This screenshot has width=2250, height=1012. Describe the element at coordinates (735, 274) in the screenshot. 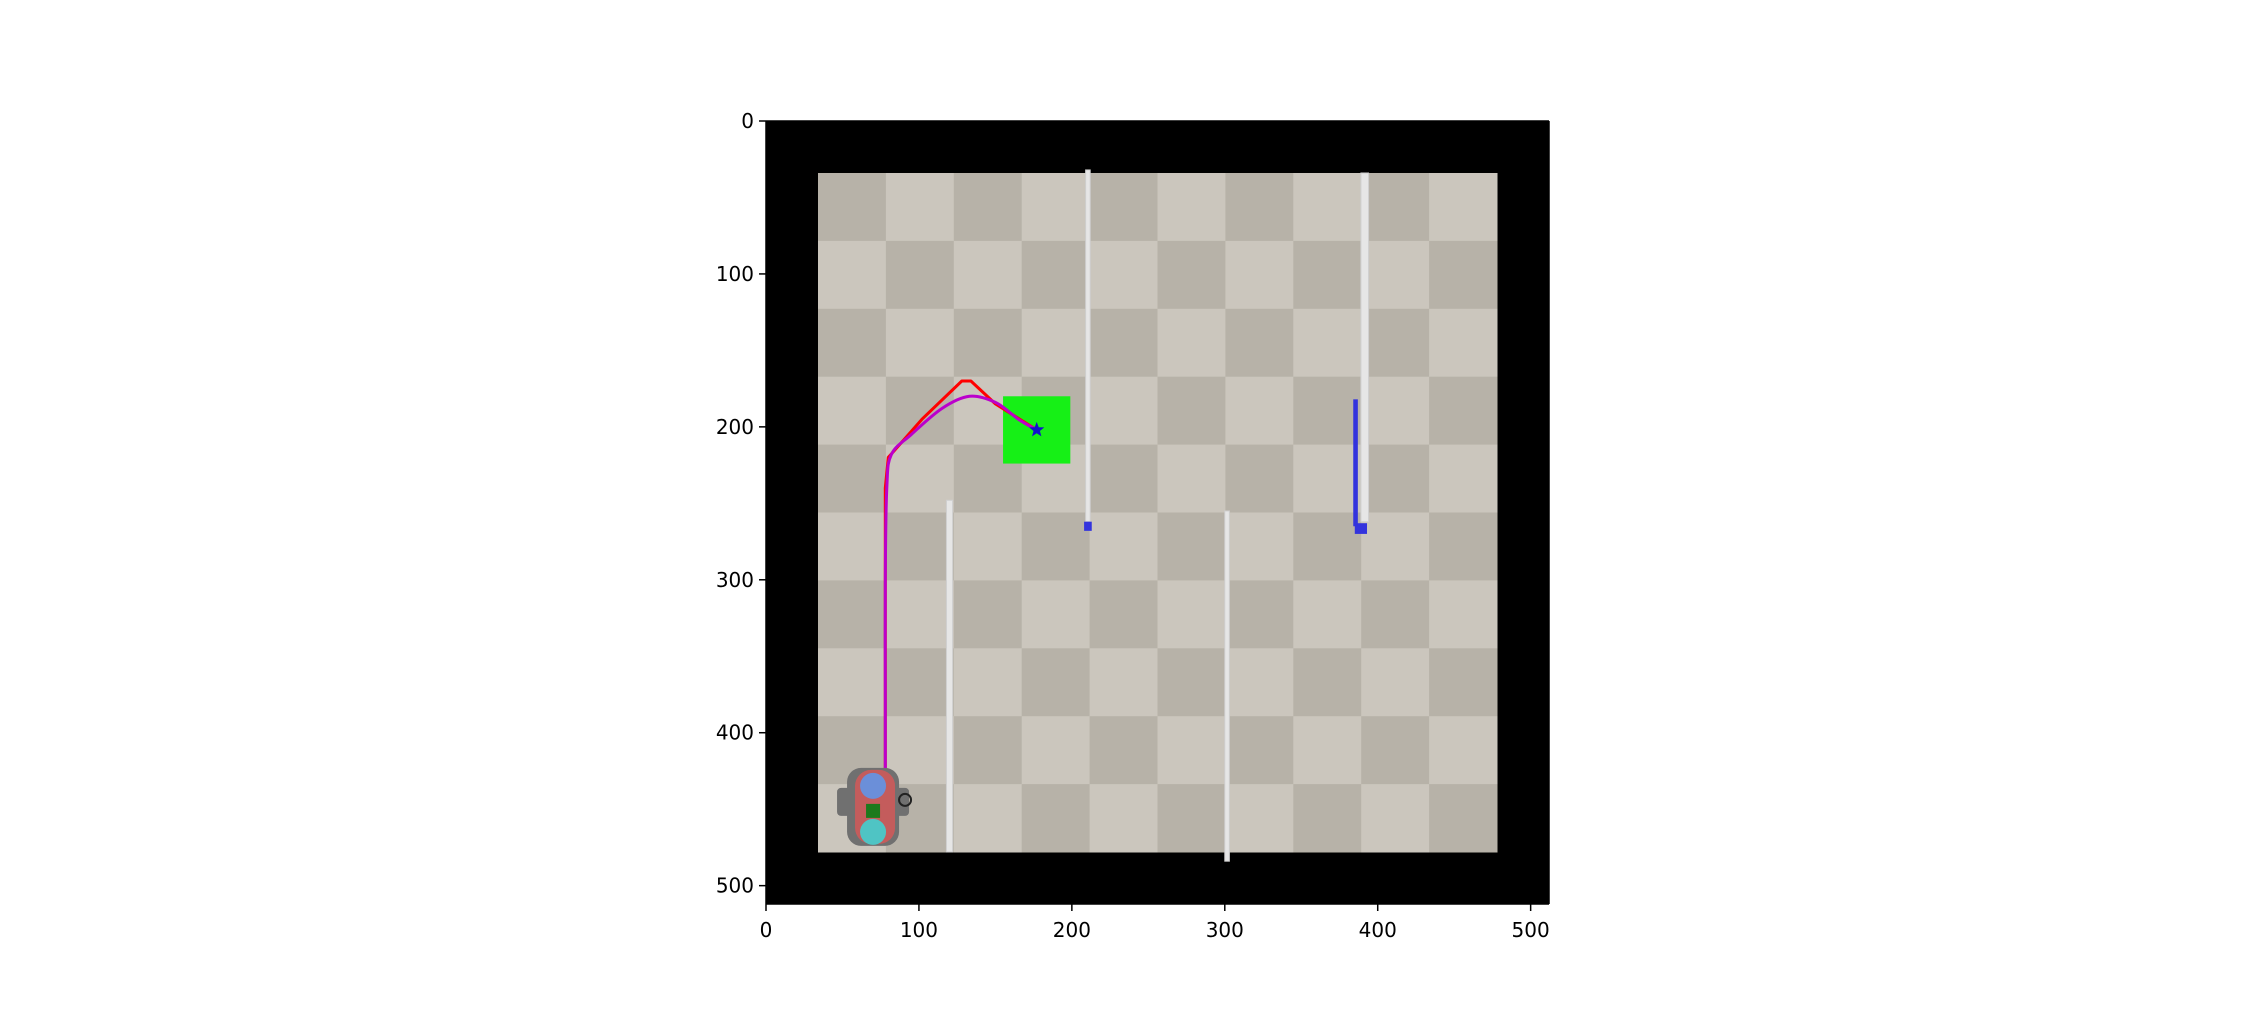

I see `y-tick-label: 100` at that location.